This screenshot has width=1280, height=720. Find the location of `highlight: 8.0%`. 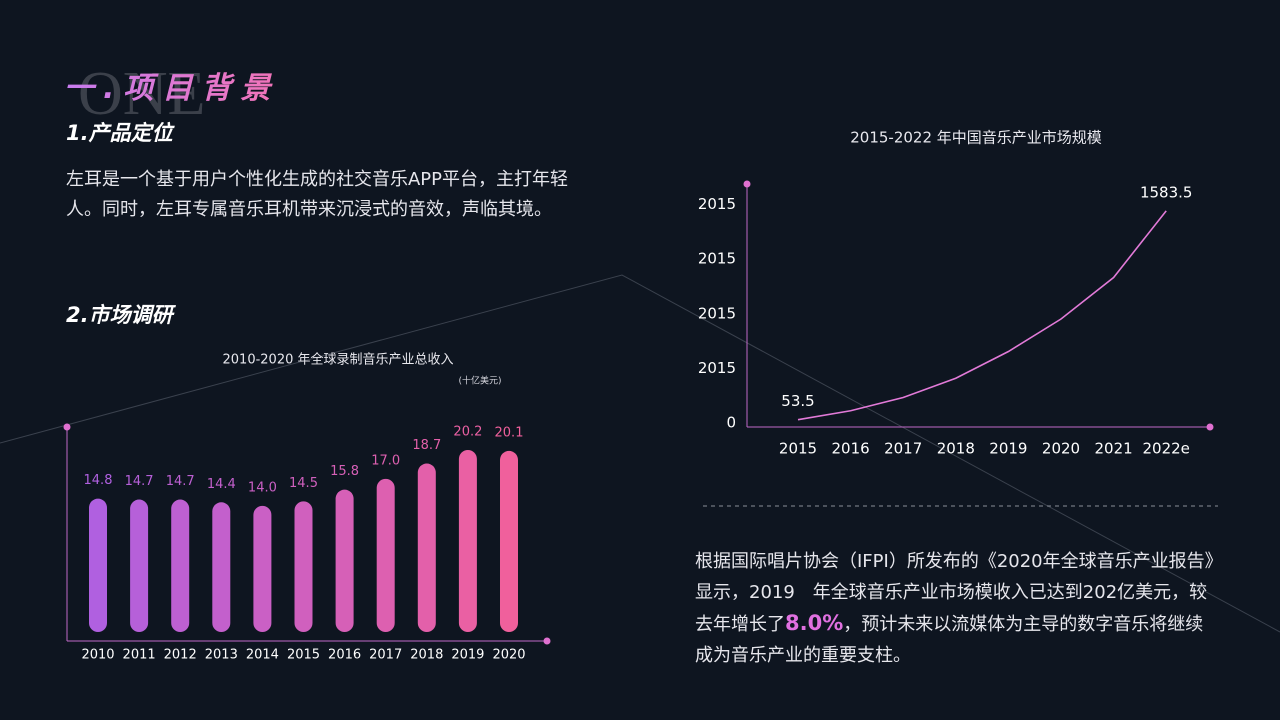

highlight: 8.0% is located at coordinates (814, 623).